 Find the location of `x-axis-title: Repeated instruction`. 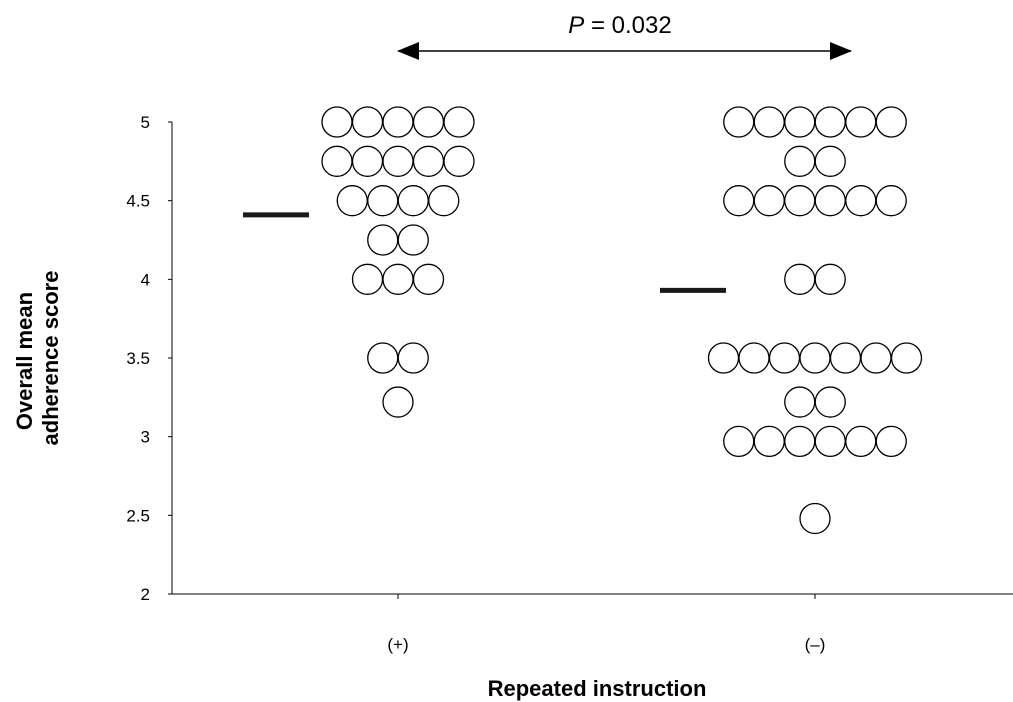

x-axis-title: Repeated instruction is located at coordinates (597, 688).